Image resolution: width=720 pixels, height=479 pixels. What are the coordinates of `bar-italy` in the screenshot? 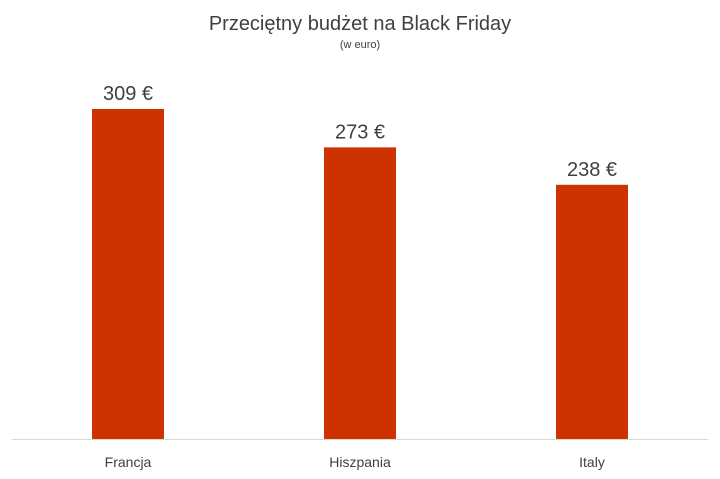 It's located at (592, 311).